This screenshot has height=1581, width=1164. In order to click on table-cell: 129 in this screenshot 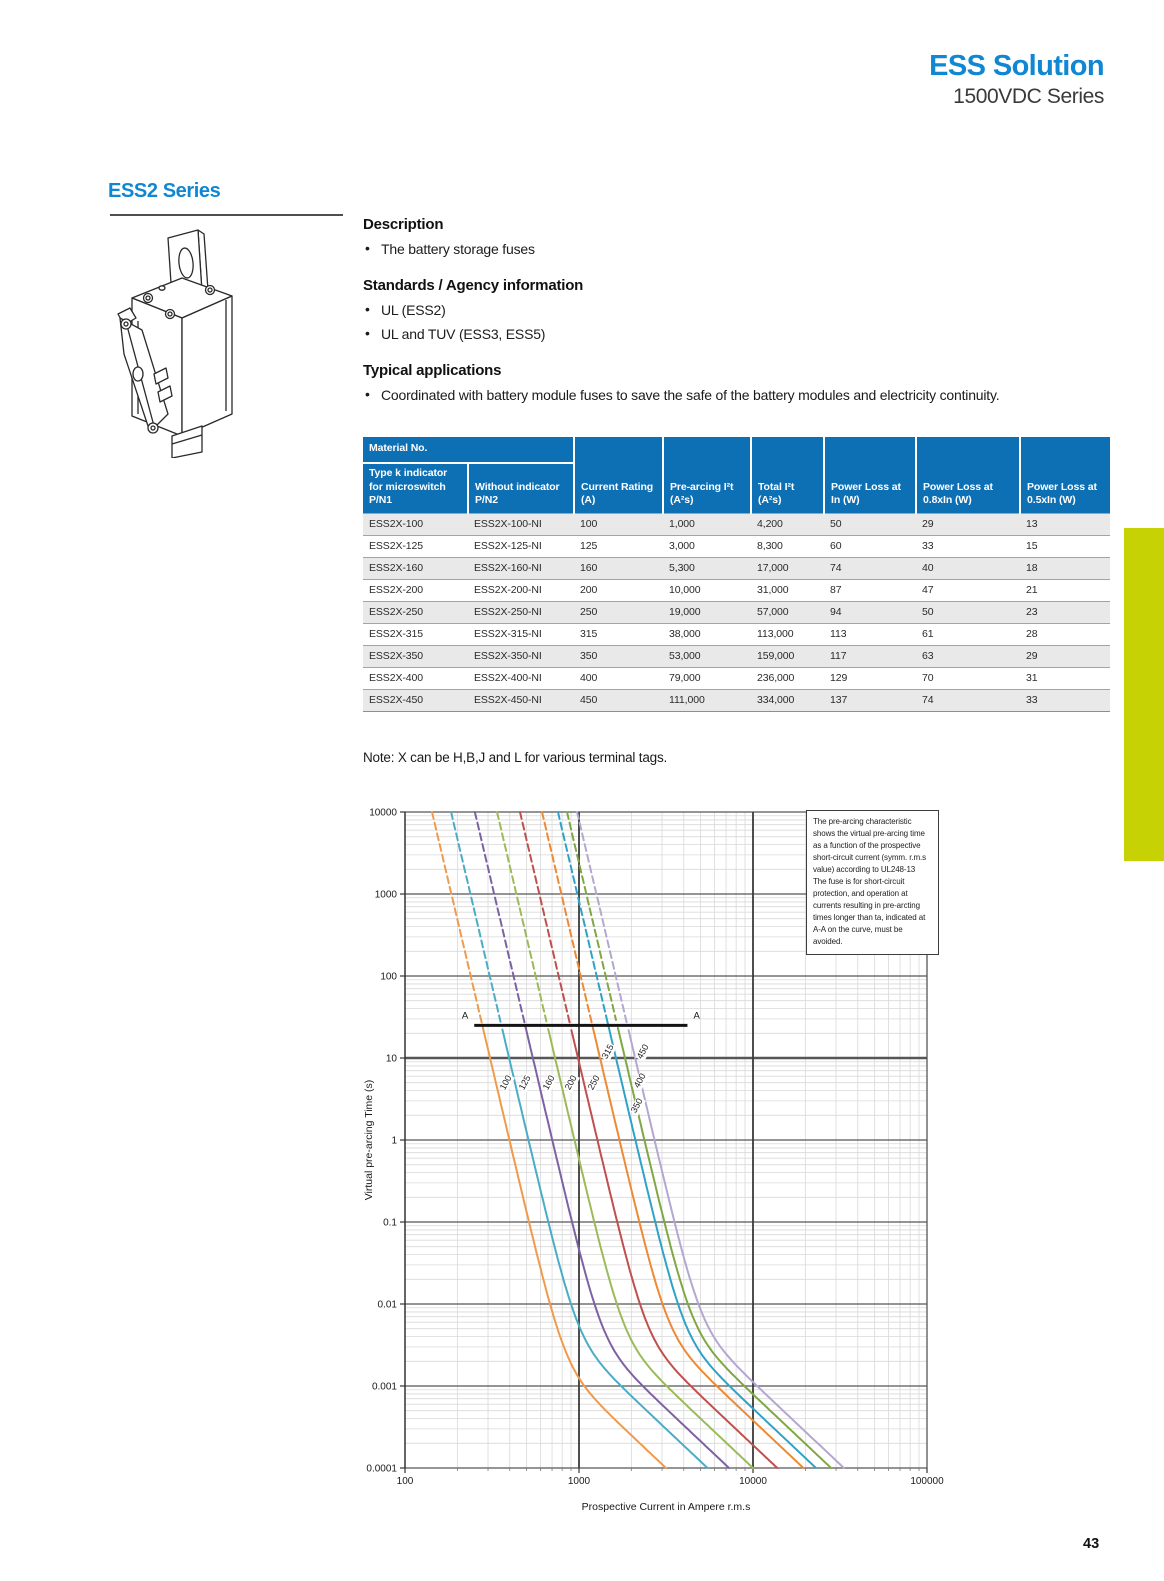, I will do `click(870, 678)`.